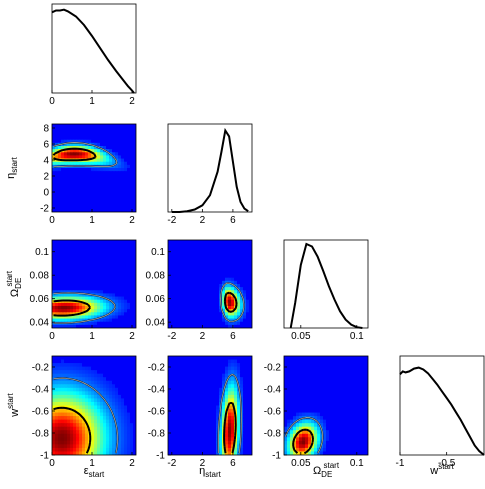 The width and height of the screenshot is (485, 489). What do you see at coordinates (233, 336) in the screenshot?
I see `x-tick-label: 6` at bounding box center [233, 336].